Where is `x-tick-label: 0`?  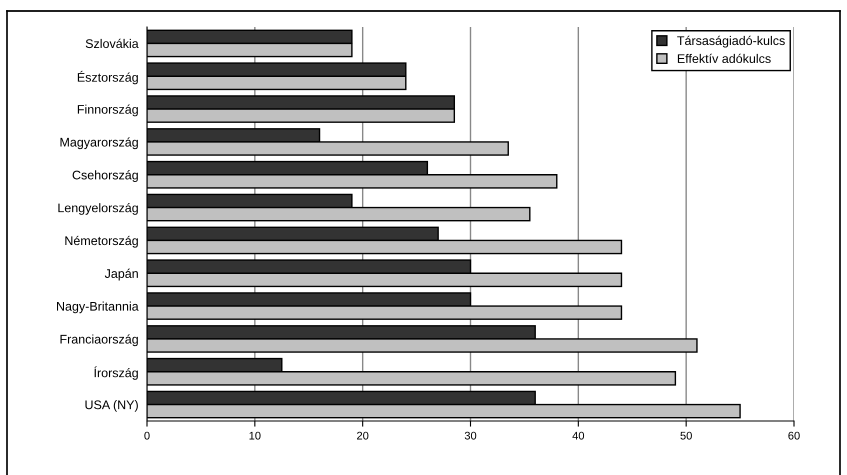 x-tick-label: 0 is located at coordinates (147, 436).